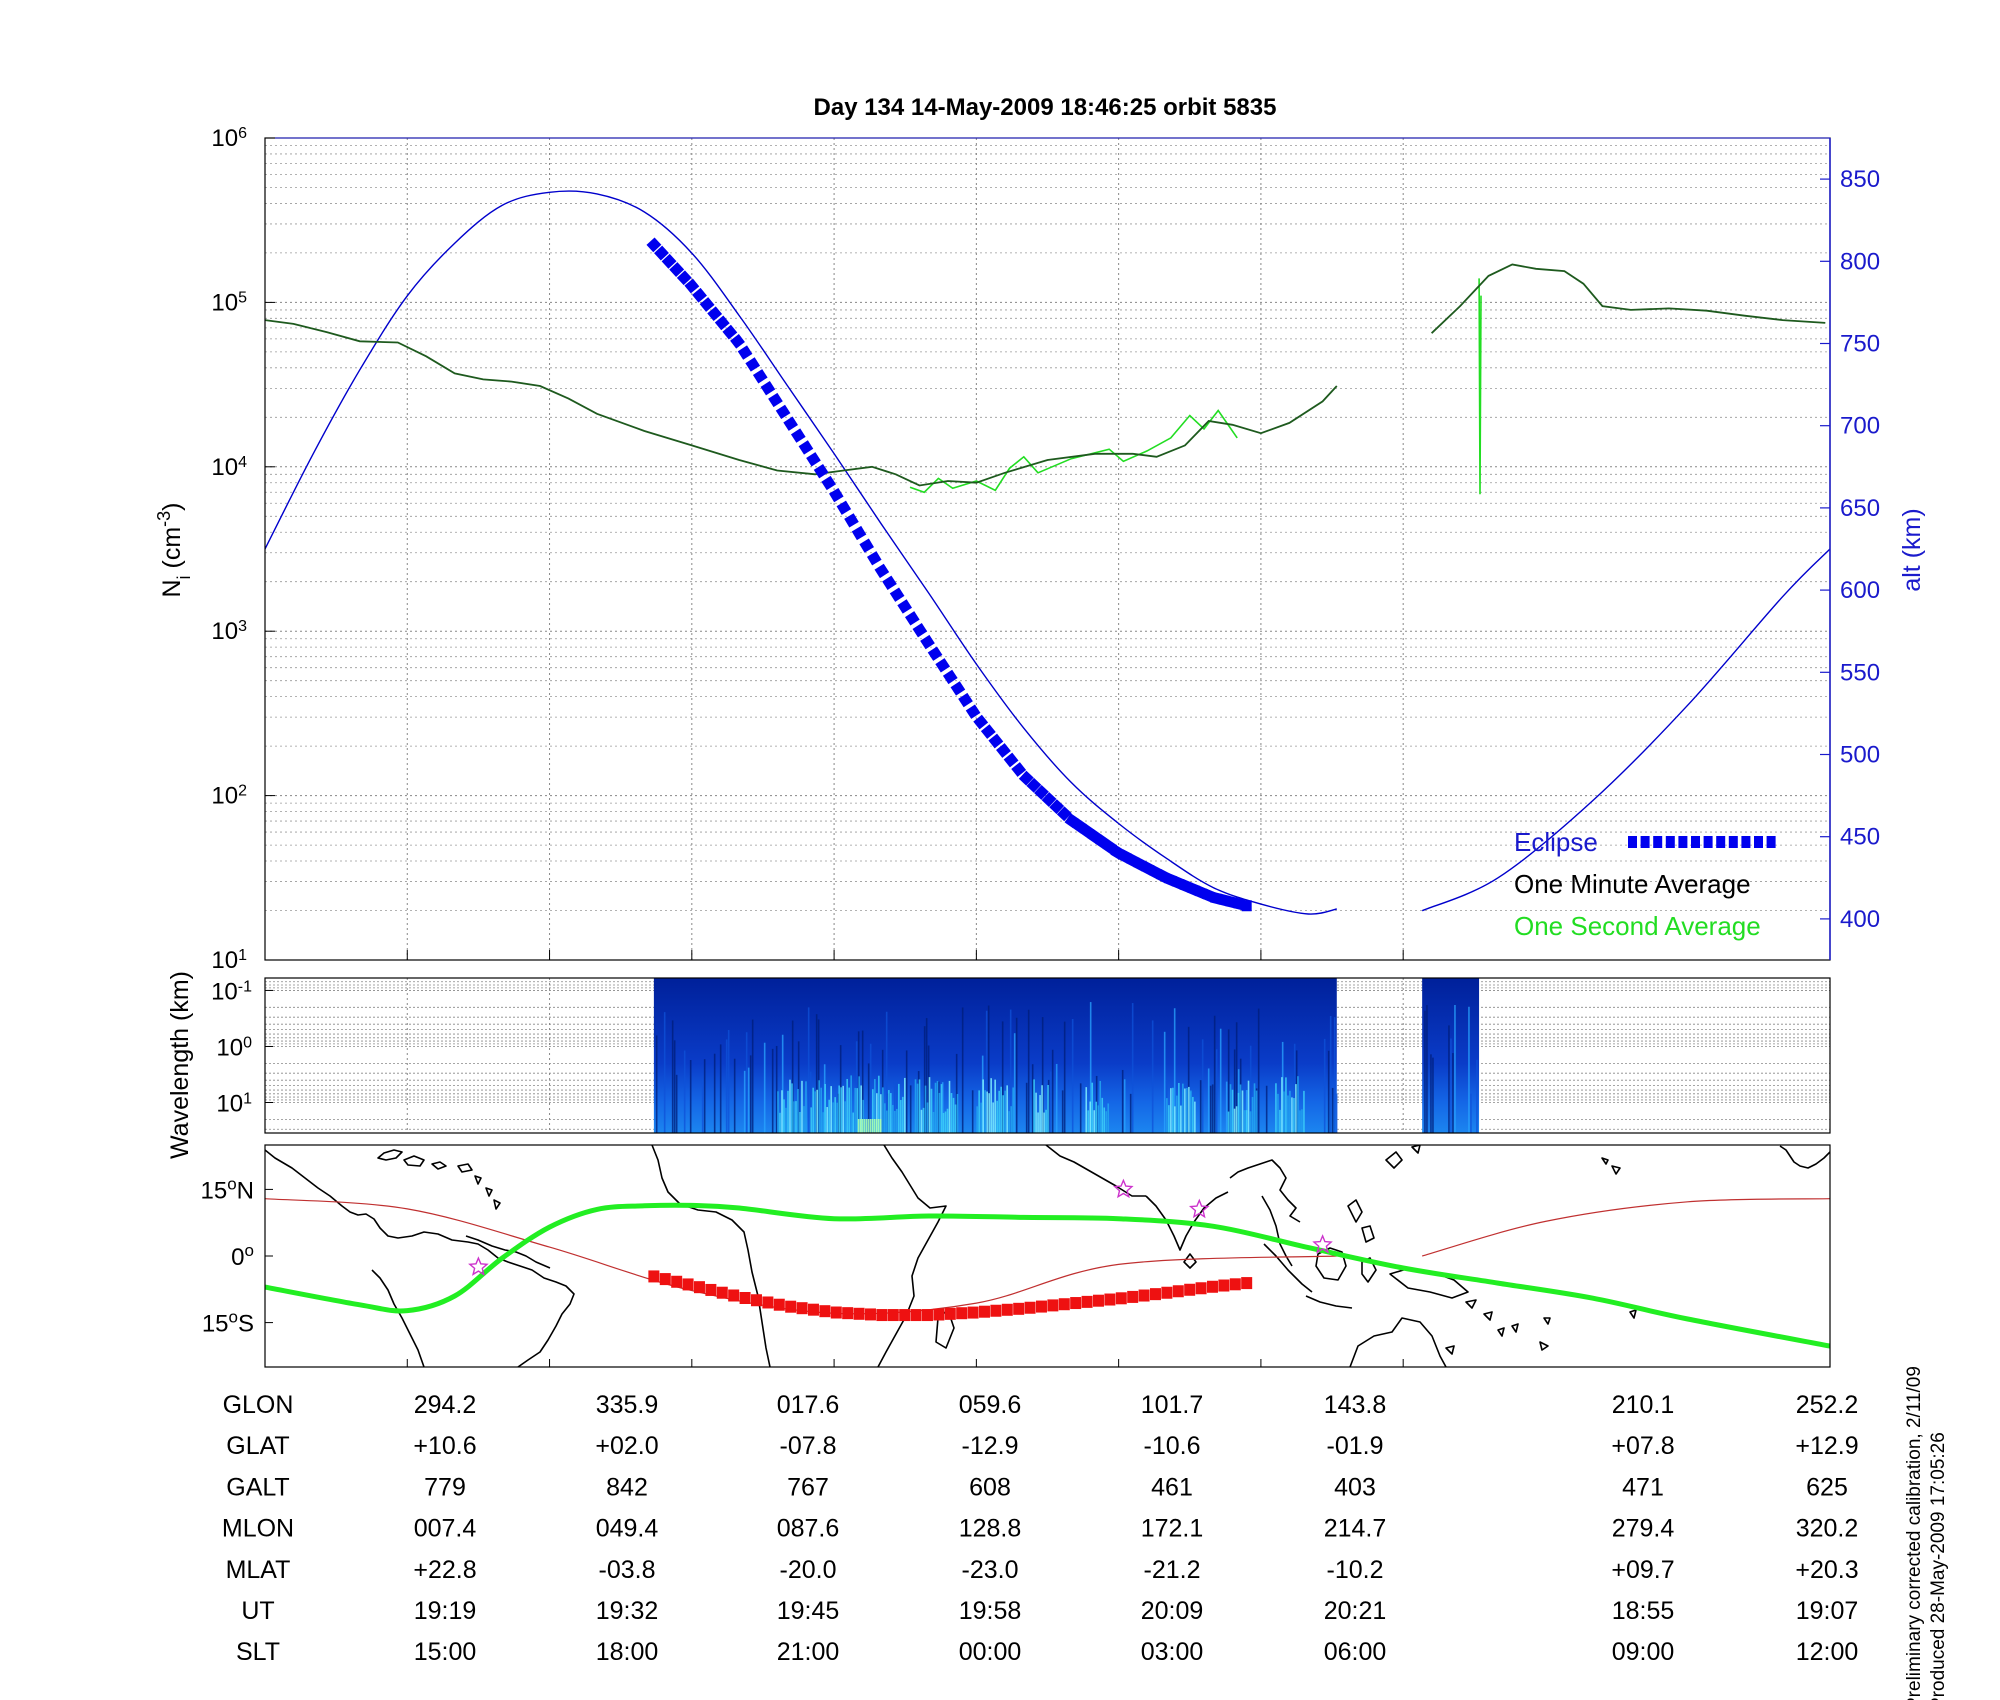  What do you see at coordinates (1172, 1529) in the screenshot?
I see `table-cell: 172.1` at bounding box center [1172, 1529].